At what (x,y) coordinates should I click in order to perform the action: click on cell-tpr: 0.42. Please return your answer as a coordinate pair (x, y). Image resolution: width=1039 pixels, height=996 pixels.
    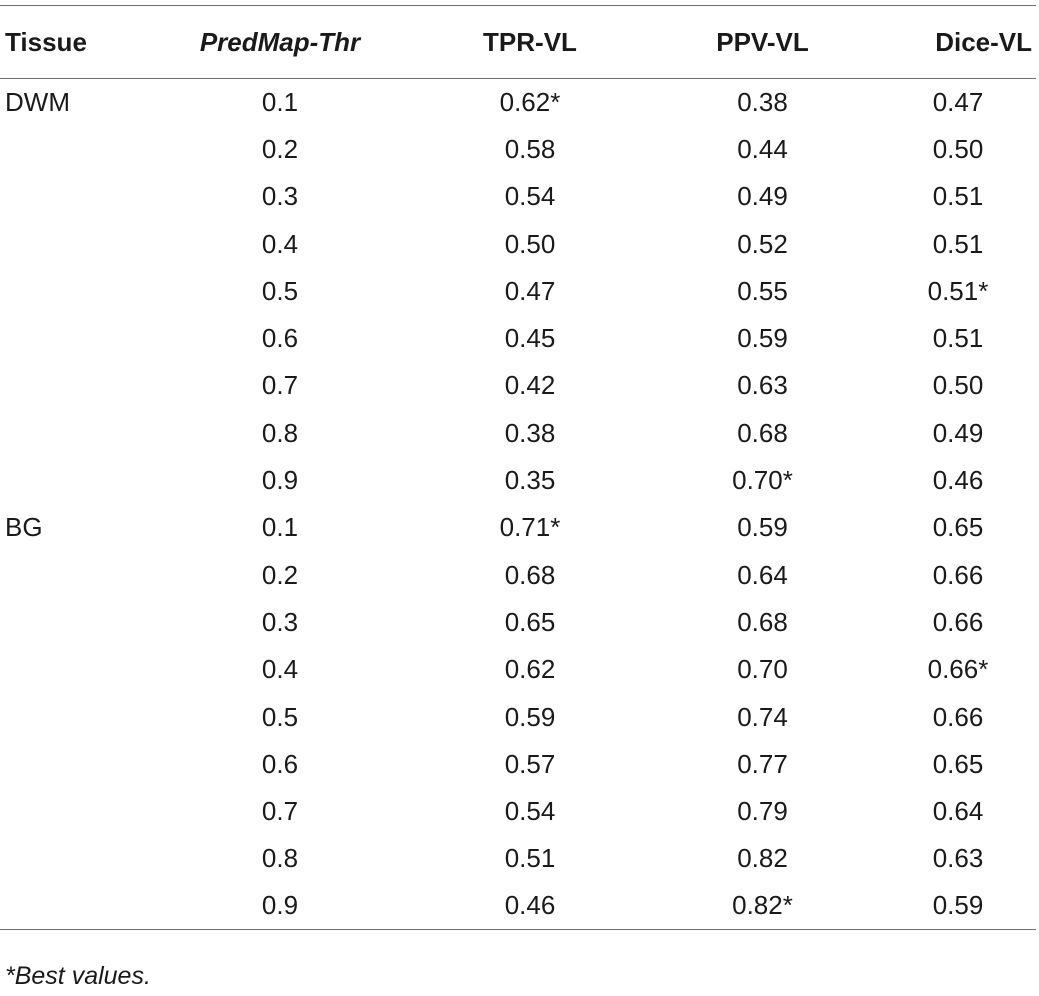
    Looking at the image, I should click on (530, 385).